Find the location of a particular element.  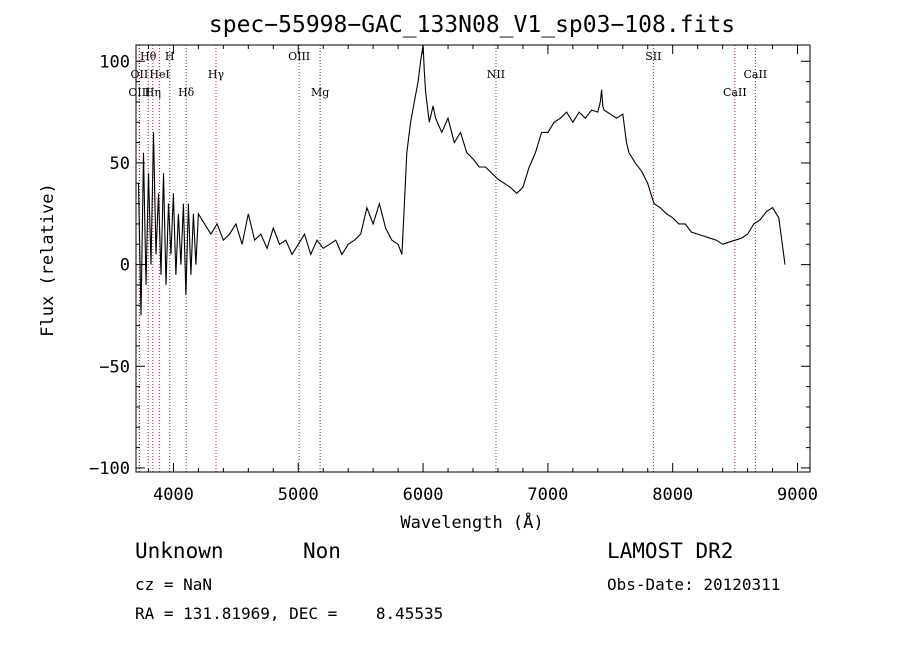

object-subclass: Non is located at coordinates (322, 551).